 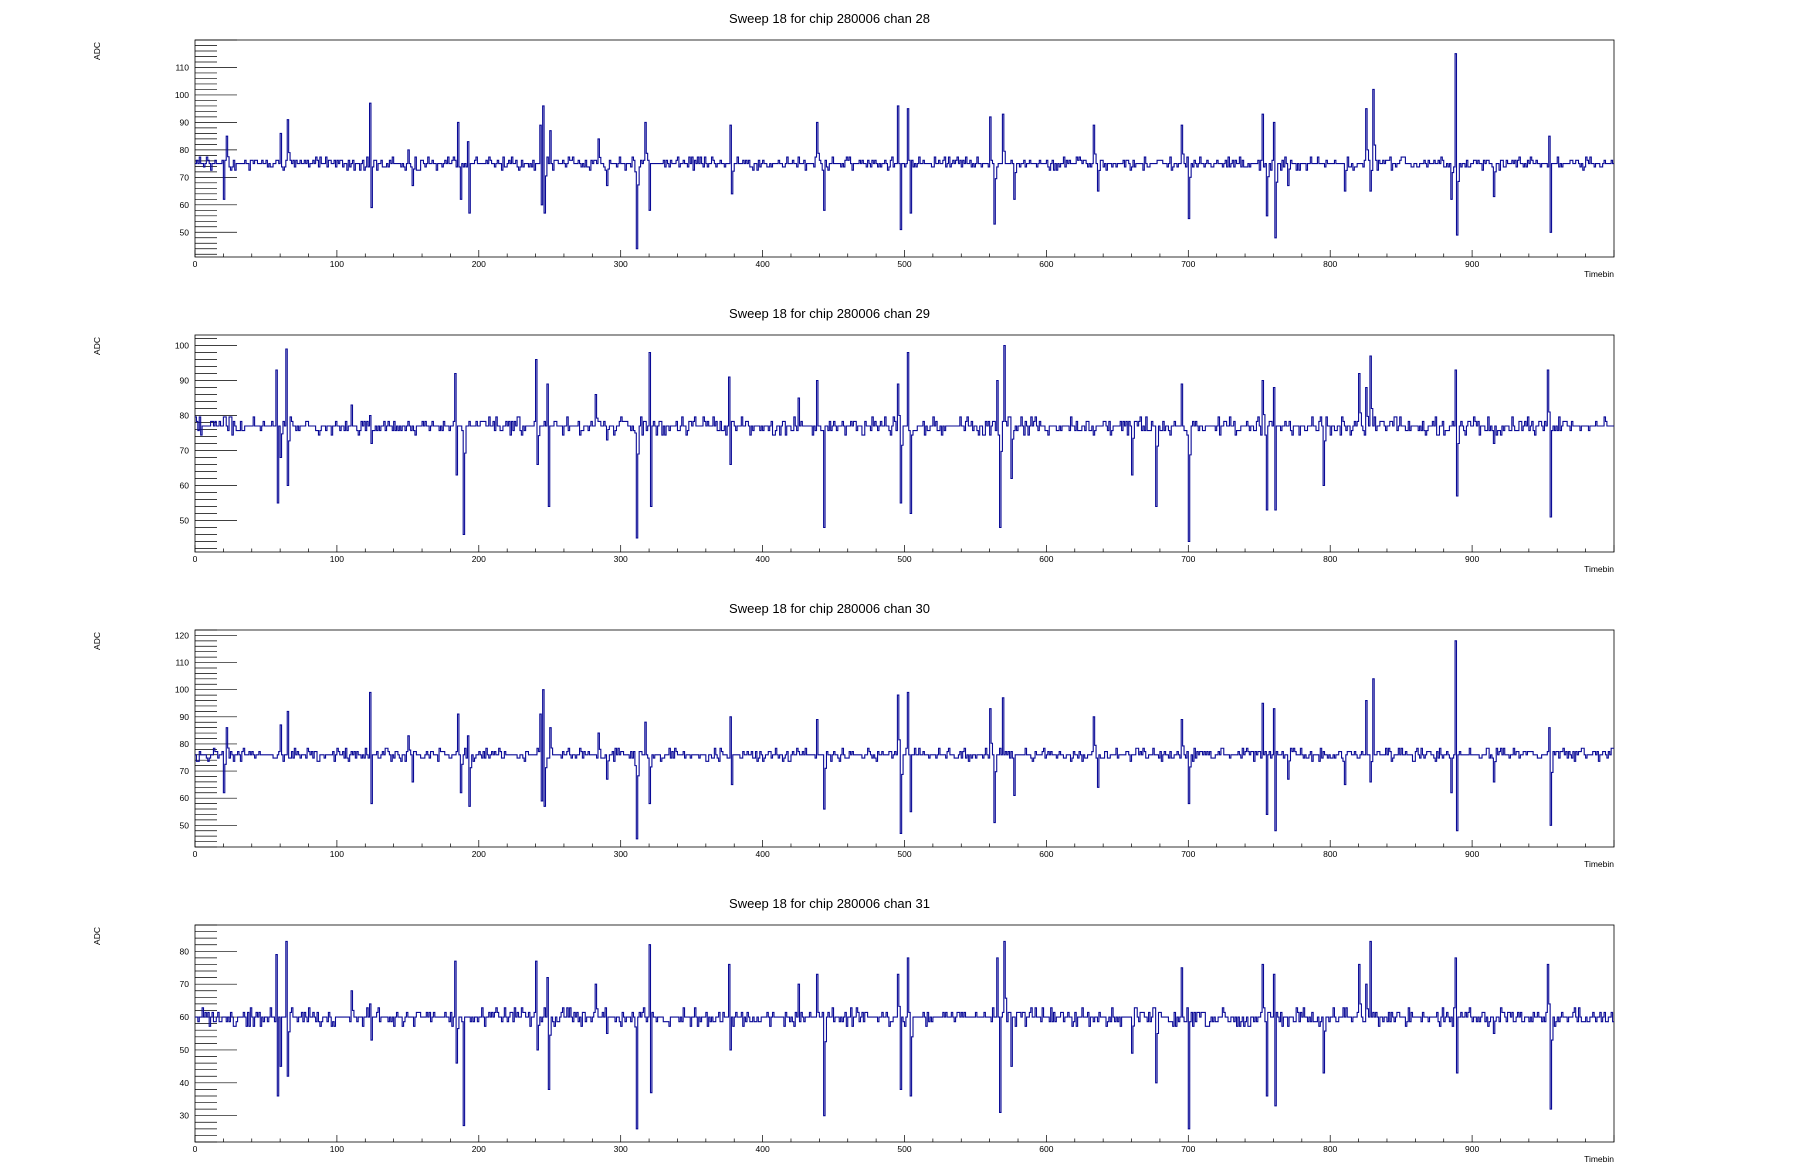 I want to click on chart-title: Sweep 18 for chip 280006 chan 30, so click(x=829, y=608).